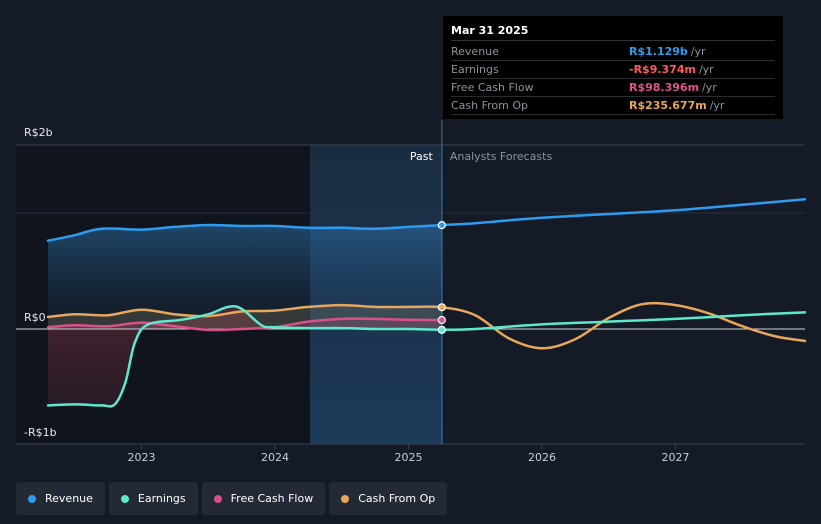 Image resolution: width=821 pixels, height=524 pixels. What do you see at coordinates (490, 105) in the screenshot?
I see `tooltip-label: Cash From Op` at bounding box center [490, 105].